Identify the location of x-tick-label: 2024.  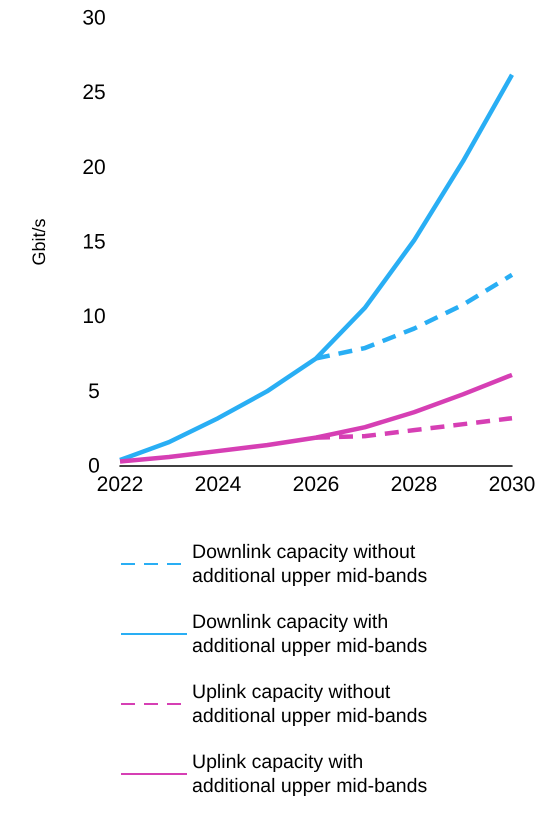
(218, 484).